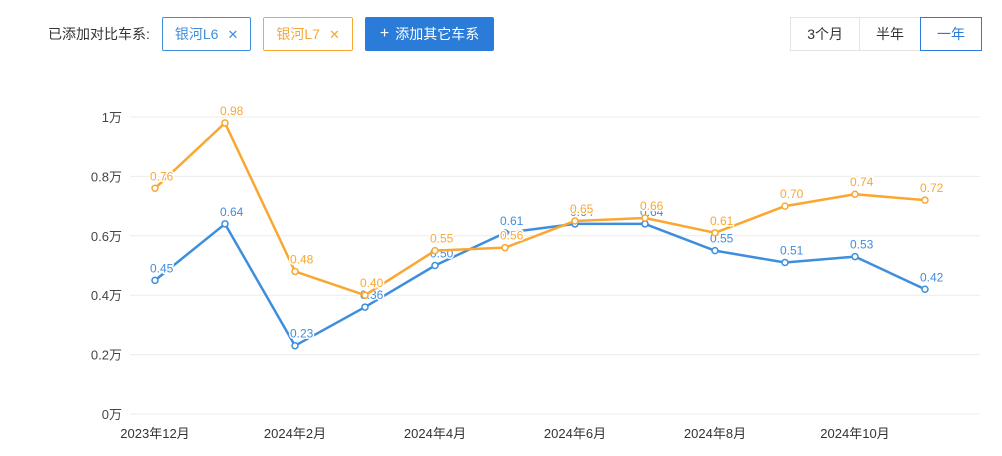 The image size is (1002, 456). Describe the element at coordinates (932, 188) in the screenshot. I see `data-point-label: 0.72` at that location.